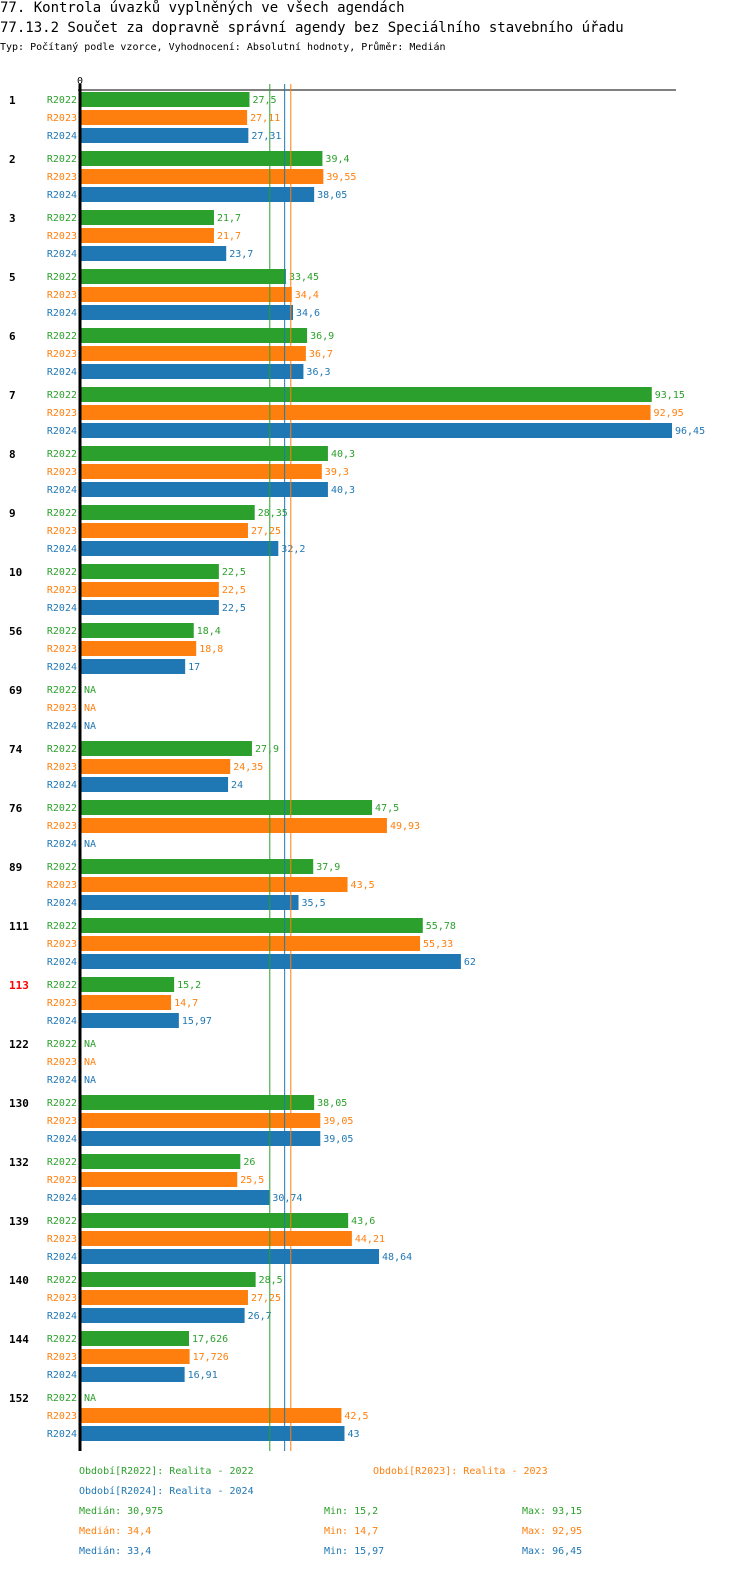  I want to click on category-label: 113, so click(19, 985).